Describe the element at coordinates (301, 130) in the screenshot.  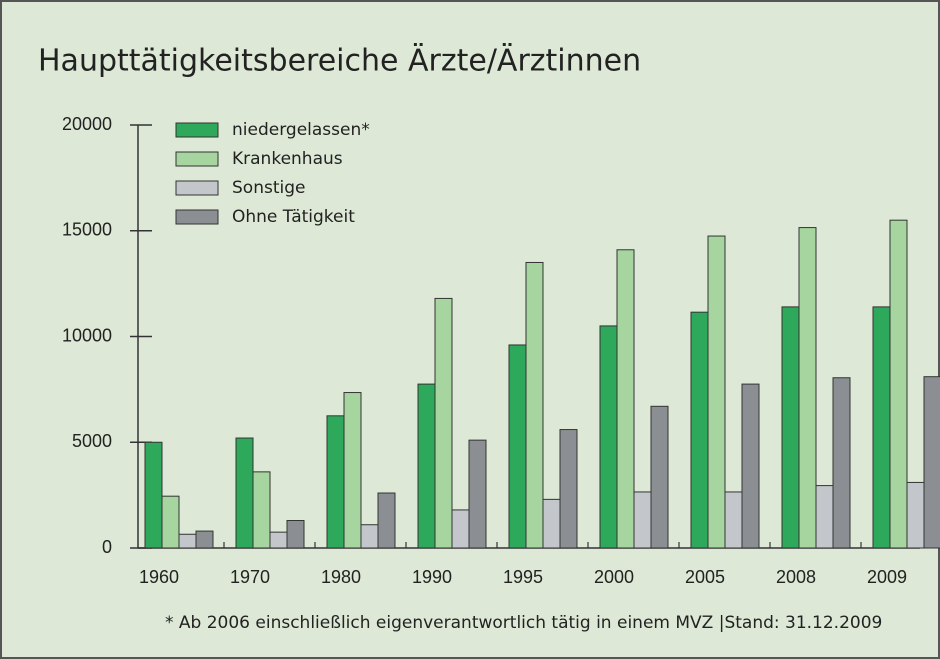
I see `legend-label: niedergelassen*` at that location.